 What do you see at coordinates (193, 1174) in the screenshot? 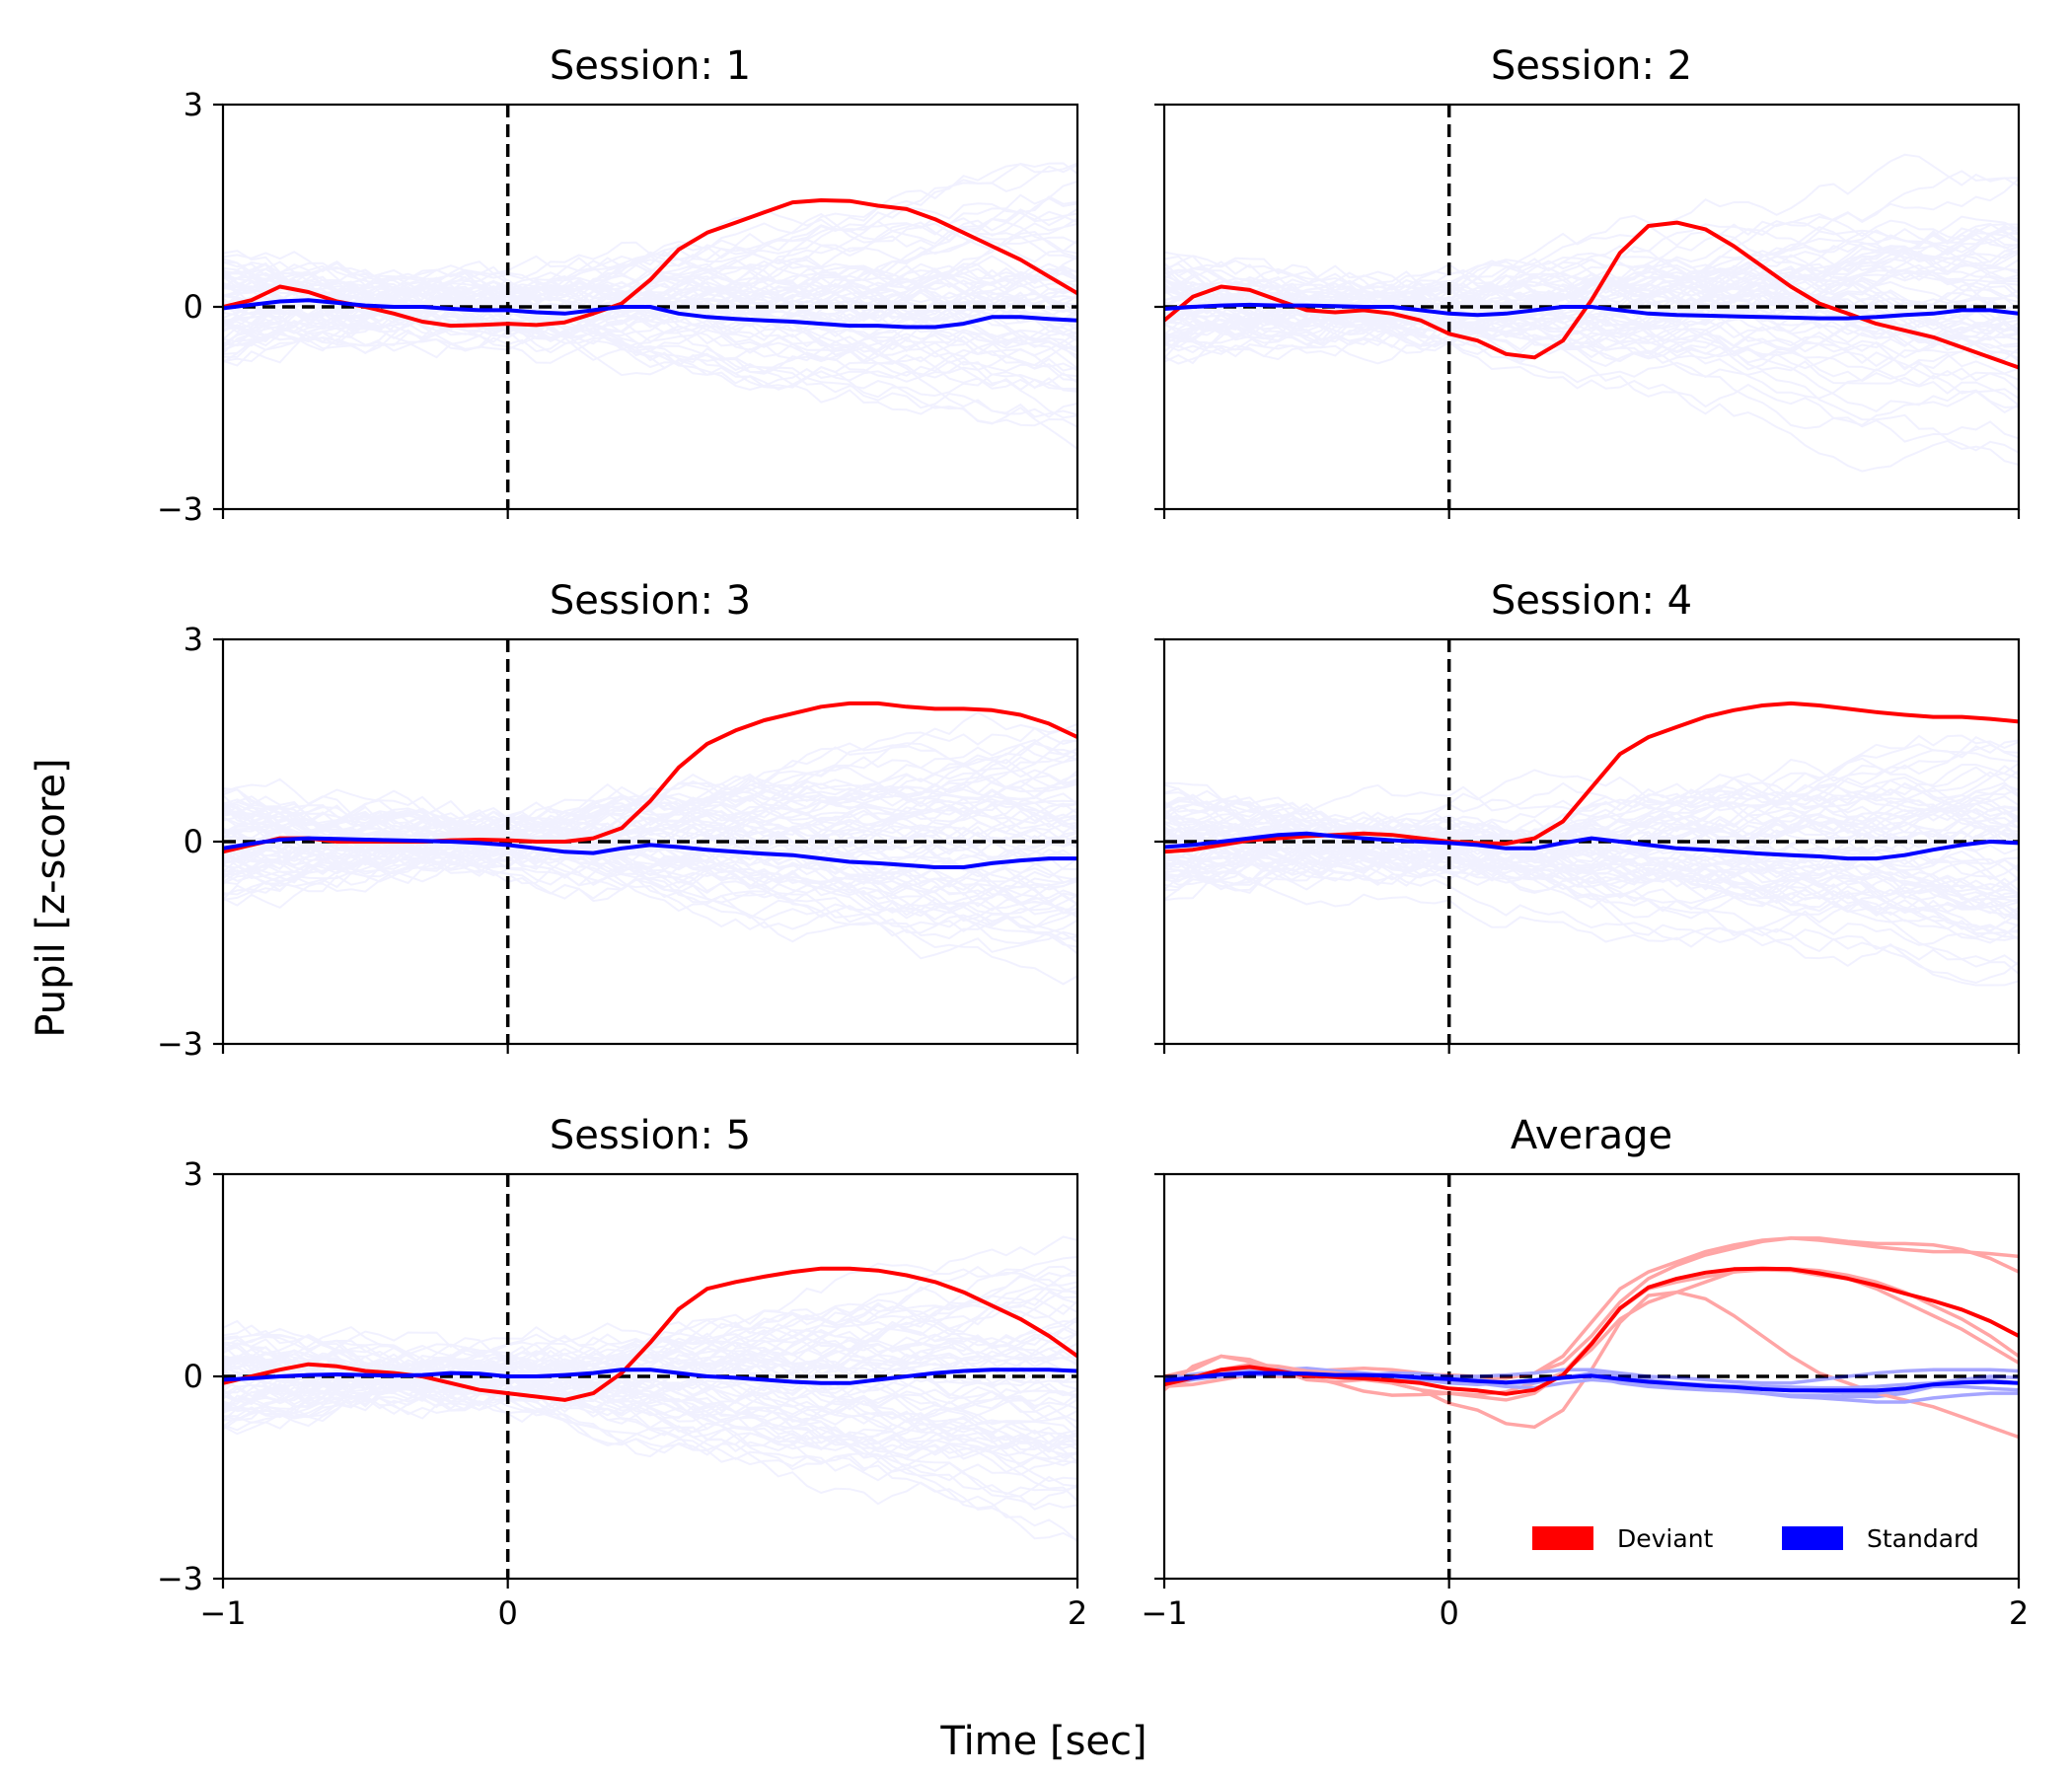
I see `y-tick-label: 3` at bounding box center [193, 1174].